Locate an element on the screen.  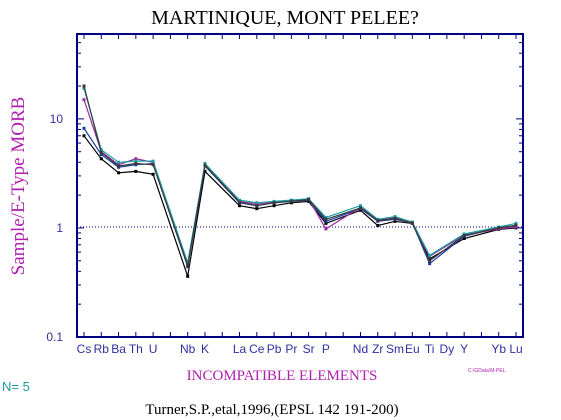
x-tick-label-cs: Cs is located at coordinates (84, 349).